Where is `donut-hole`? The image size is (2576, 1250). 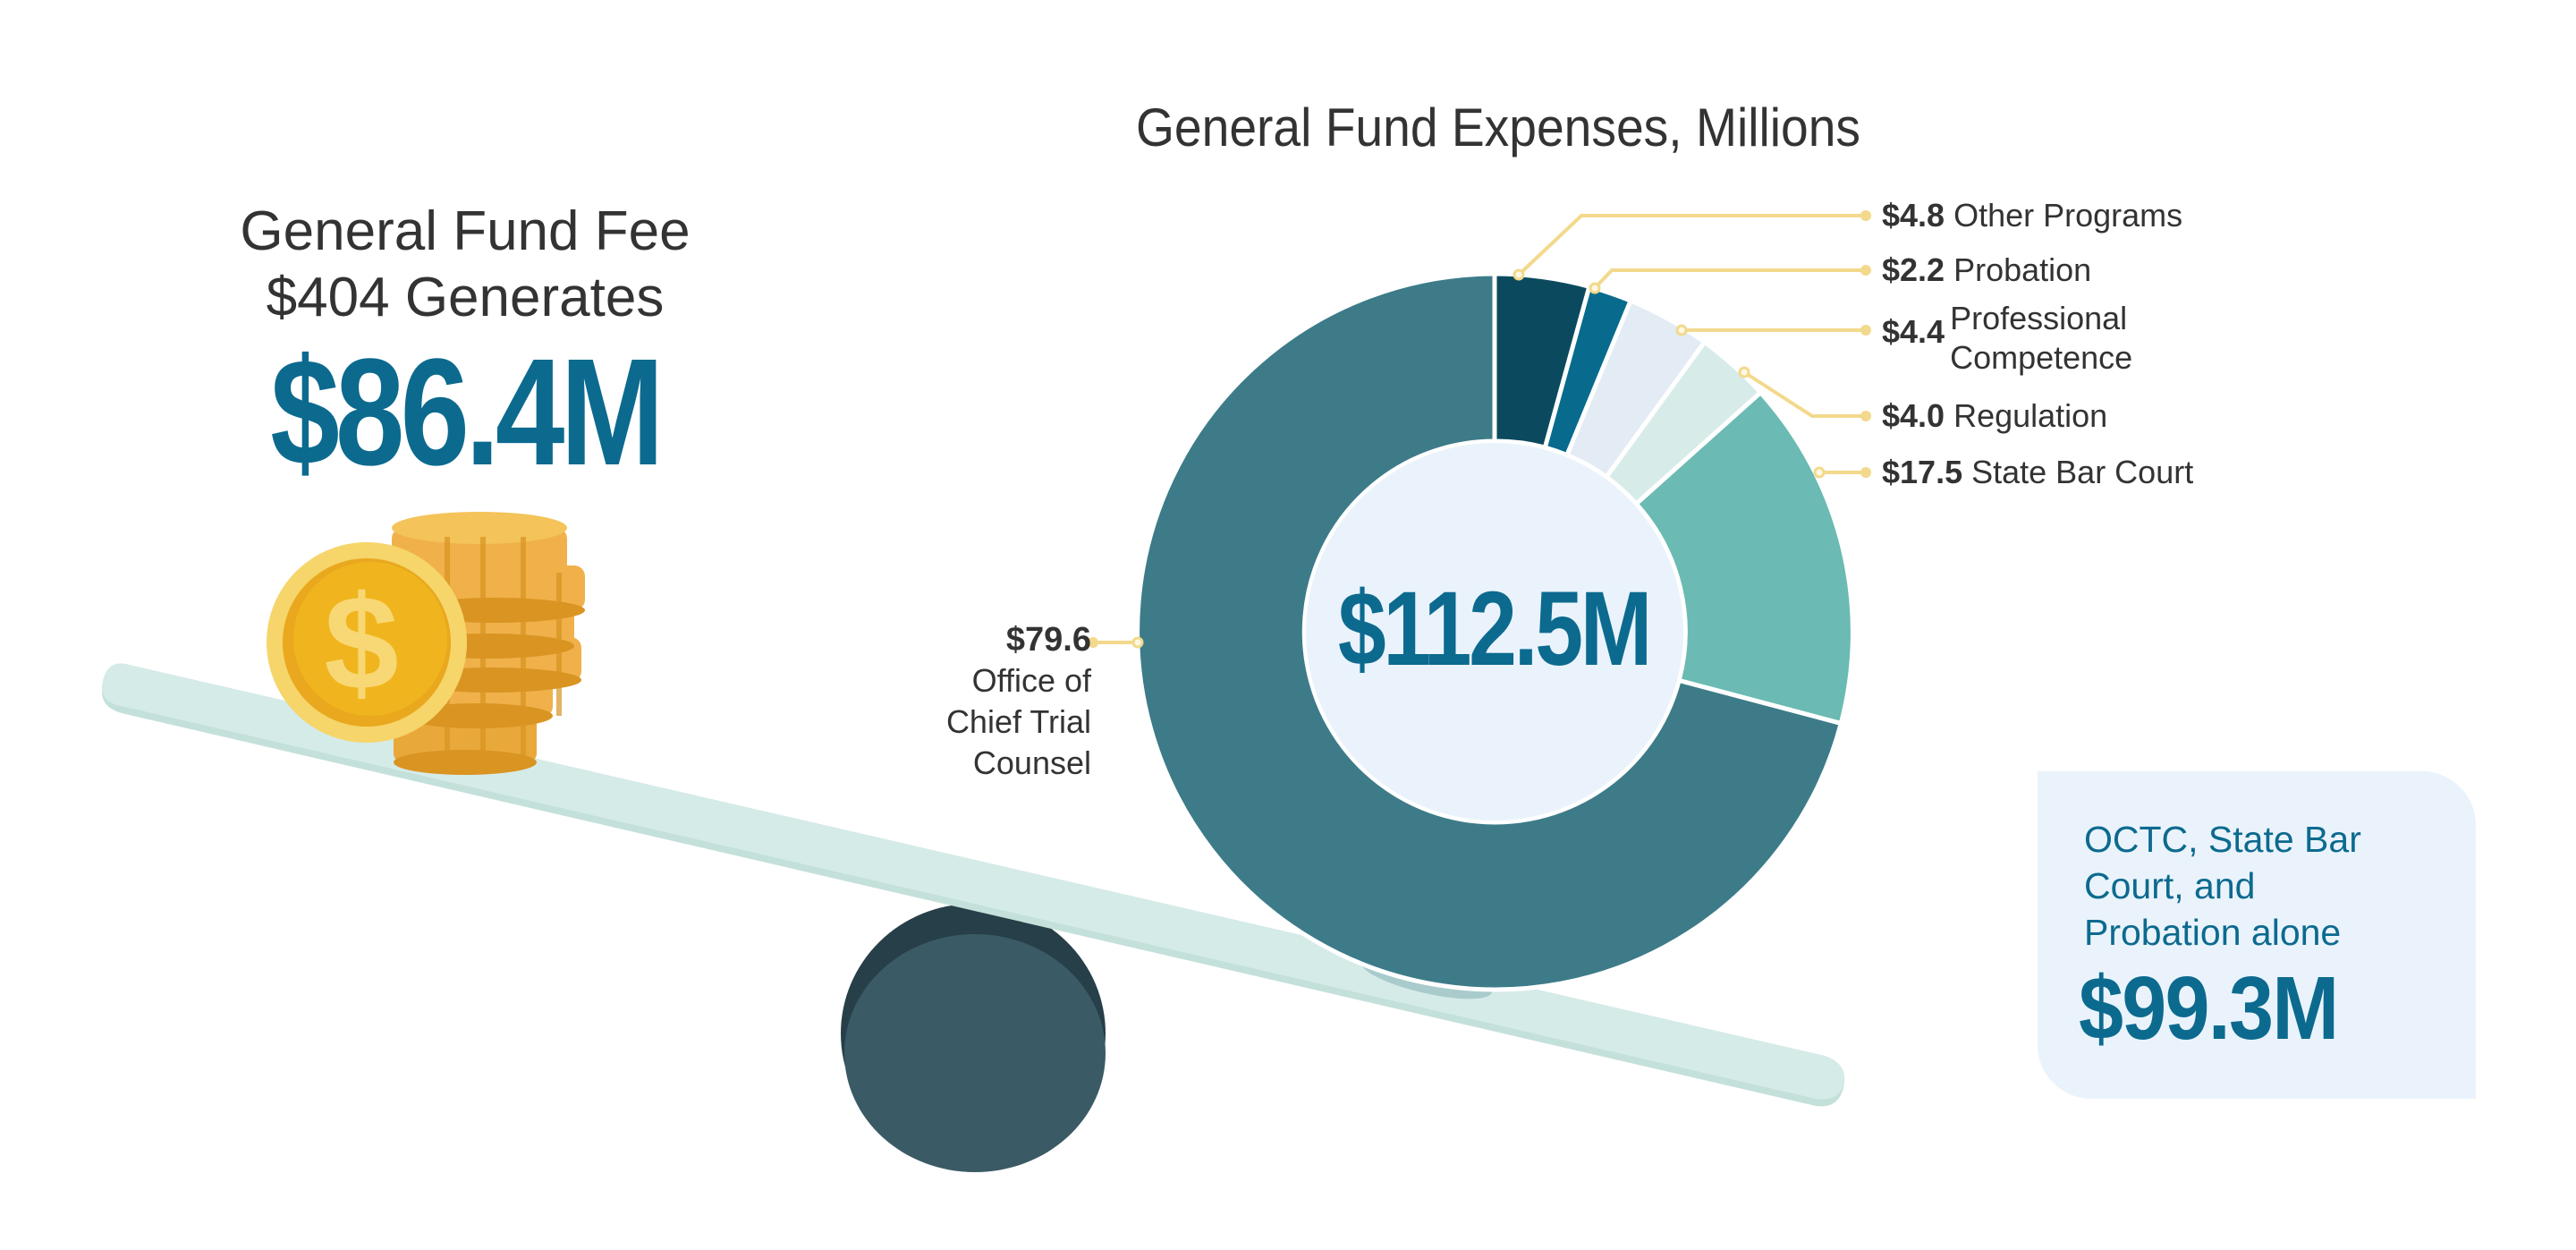 donut-hole is located at coordinates (1494, 632).